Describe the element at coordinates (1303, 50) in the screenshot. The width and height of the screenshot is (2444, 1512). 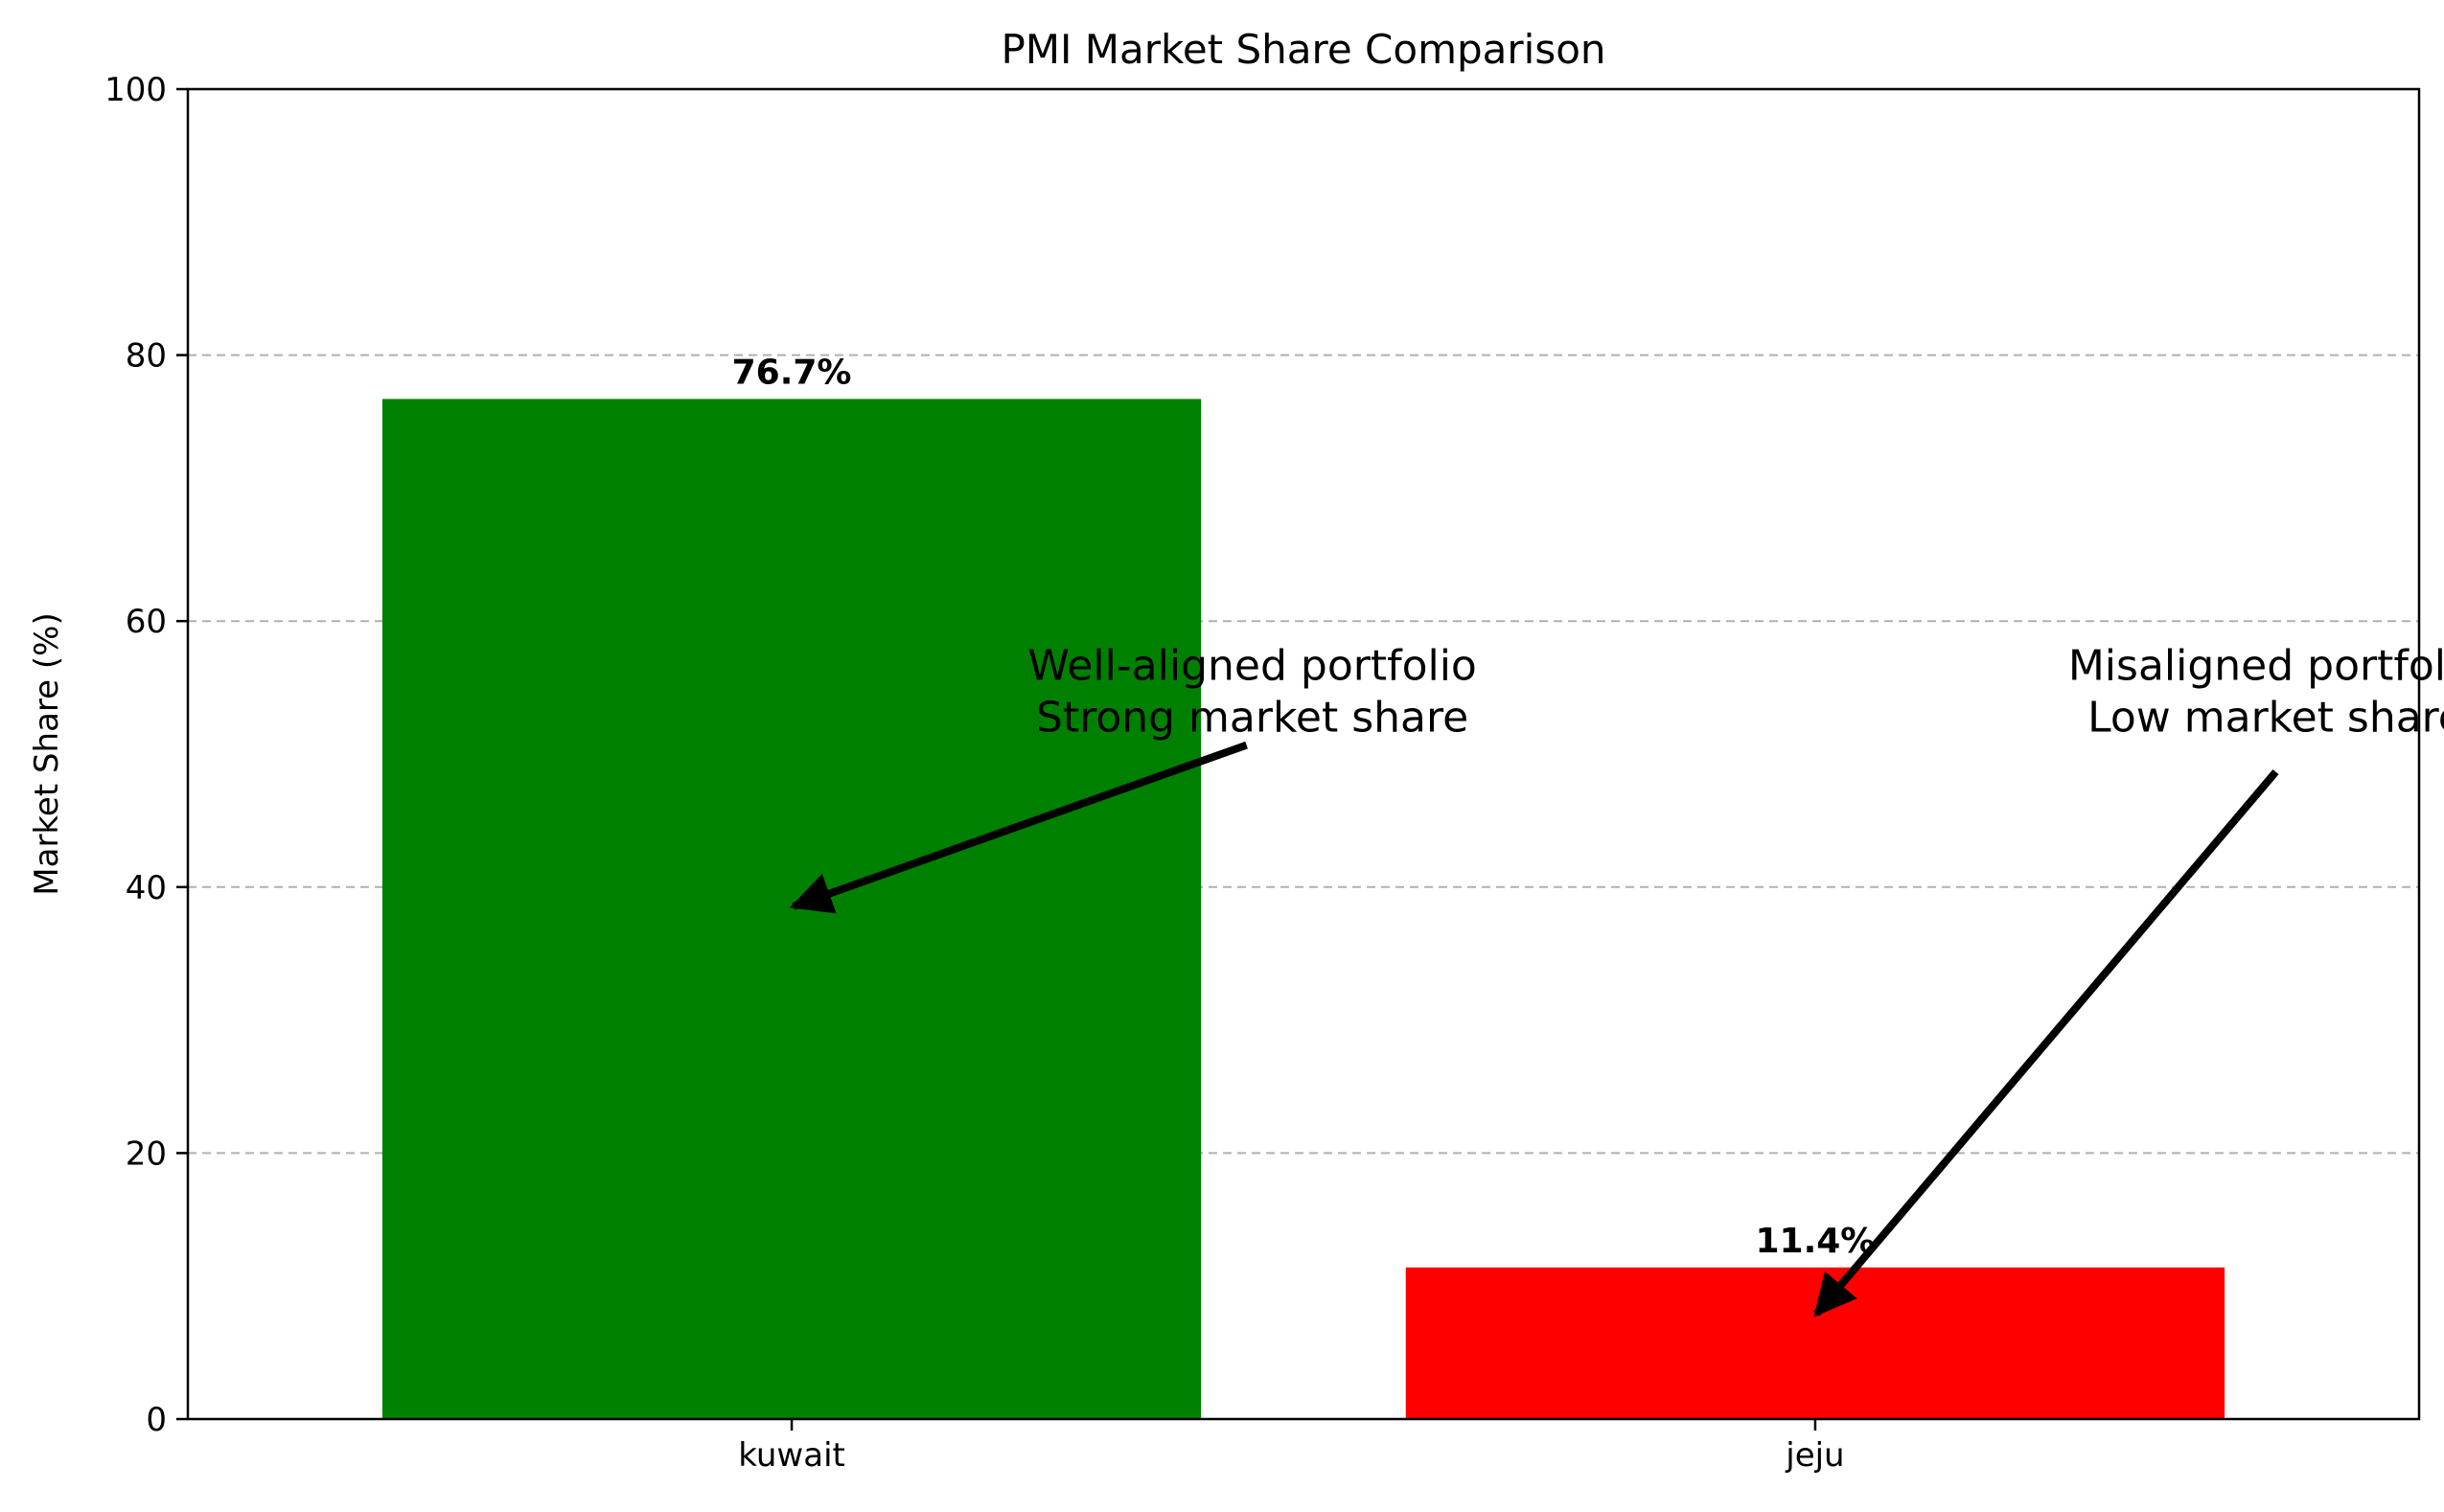
I see `chart-title: PMI Market Share Comparison` at that location.